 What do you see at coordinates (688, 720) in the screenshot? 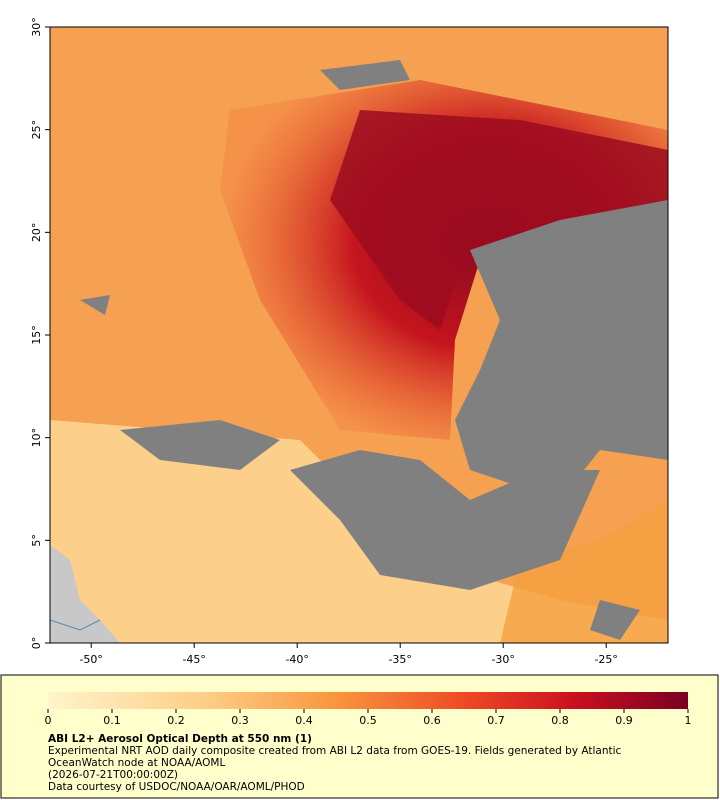
I see `colorbar-tick-label: 1` at bounding box center [688, 720].